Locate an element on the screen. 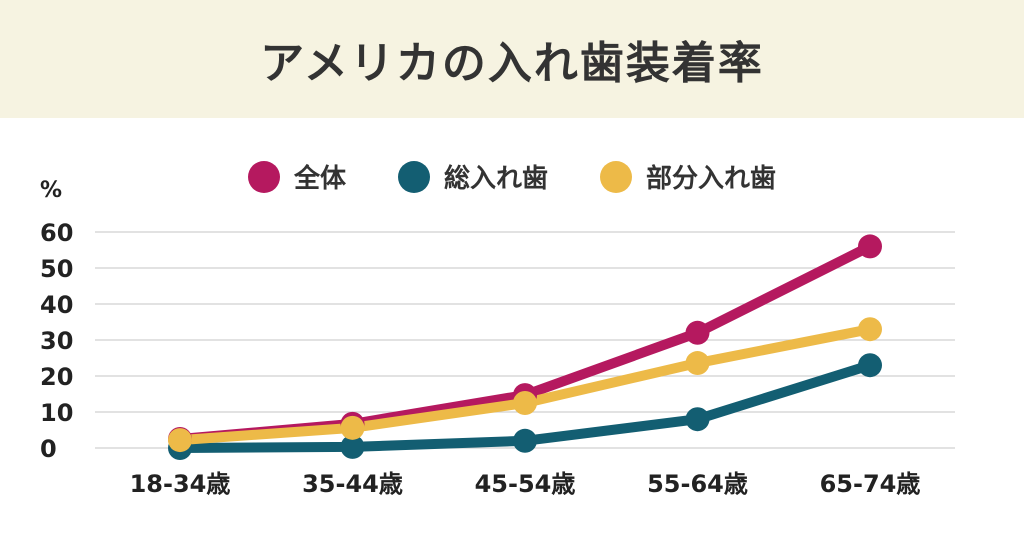 This screenshot has height=538, width=1024. legend-item-full-denture: 総入れ歯 is located at coordinates (472, 176).